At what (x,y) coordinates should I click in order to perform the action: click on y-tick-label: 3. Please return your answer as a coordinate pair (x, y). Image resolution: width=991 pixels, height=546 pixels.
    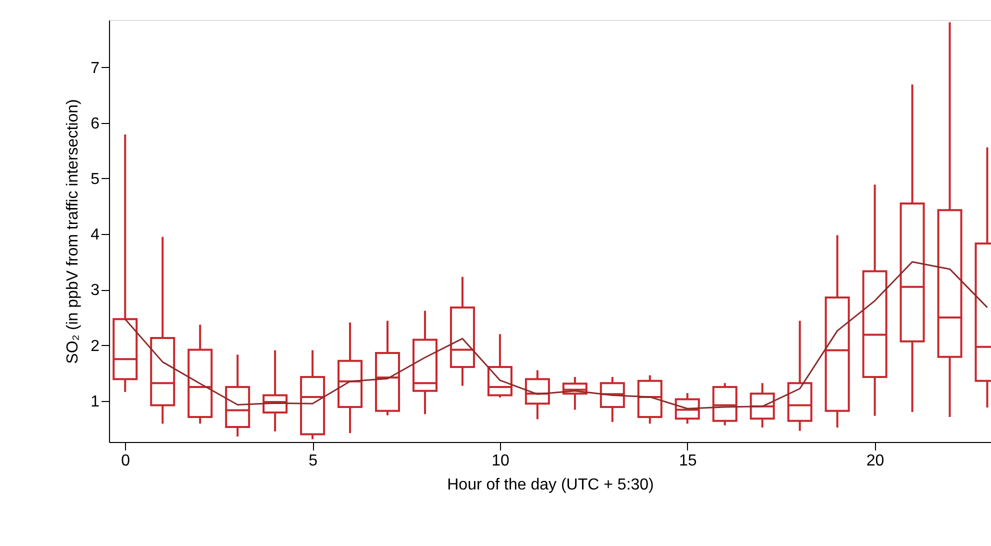
    Looking at the image, I should click on (95, 291).